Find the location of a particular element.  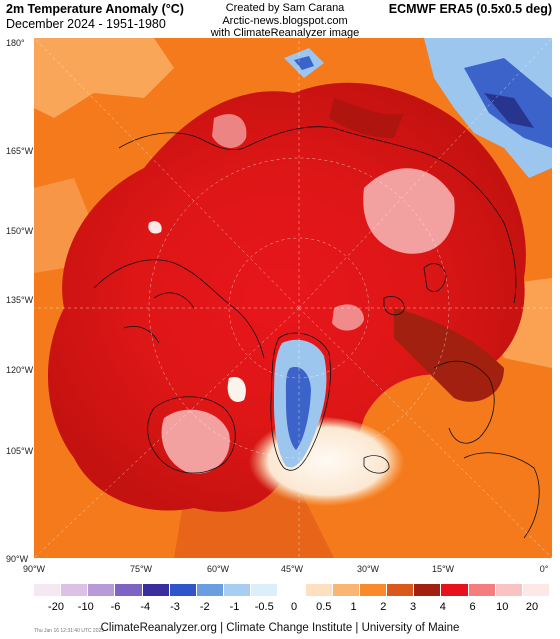

pink-spot-siberia is located at coordinates (409, 211).